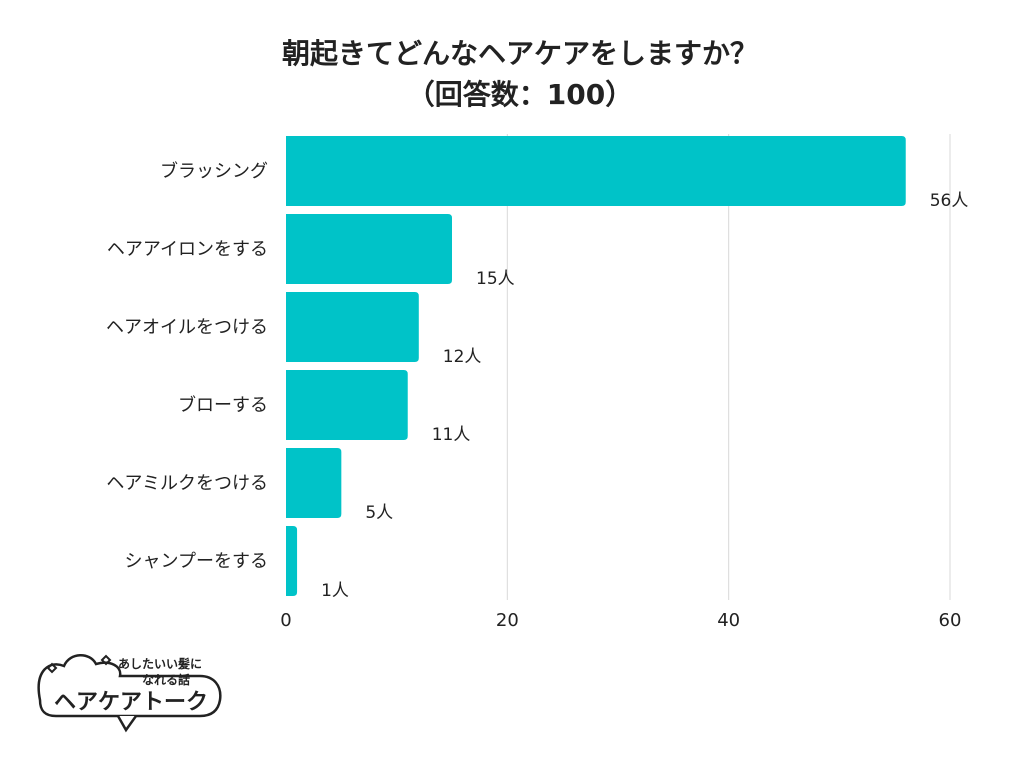 This screenshot has width=1024, height=768. I want to click on value-label: 12人, so click(462, 357).